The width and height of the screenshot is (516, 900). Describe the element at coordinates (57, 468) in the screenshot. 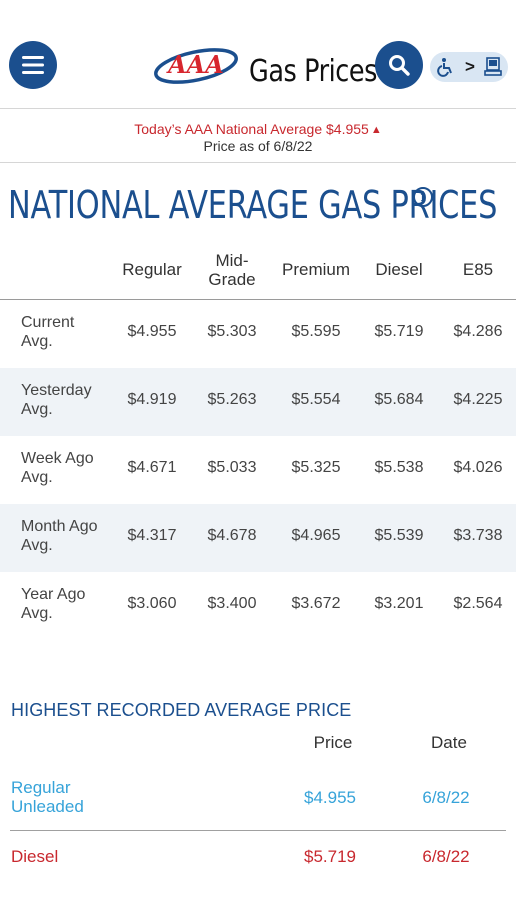

I see `row-label: Week Ago Avg.` at that location.